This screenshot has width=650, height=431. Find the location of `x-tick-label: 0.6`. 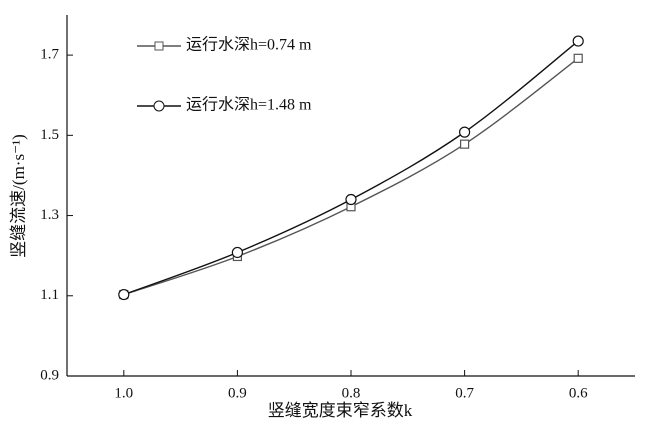

x-tick-label: 0.6 is located at coordinates (578, 393).